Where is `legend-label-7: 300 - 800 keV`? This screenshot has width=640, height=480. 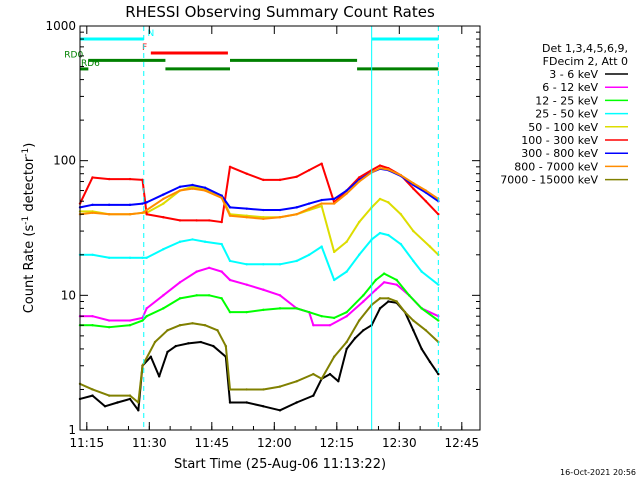
legend-label-7: 300 - 800 keV is located at coordinates (559, 153).